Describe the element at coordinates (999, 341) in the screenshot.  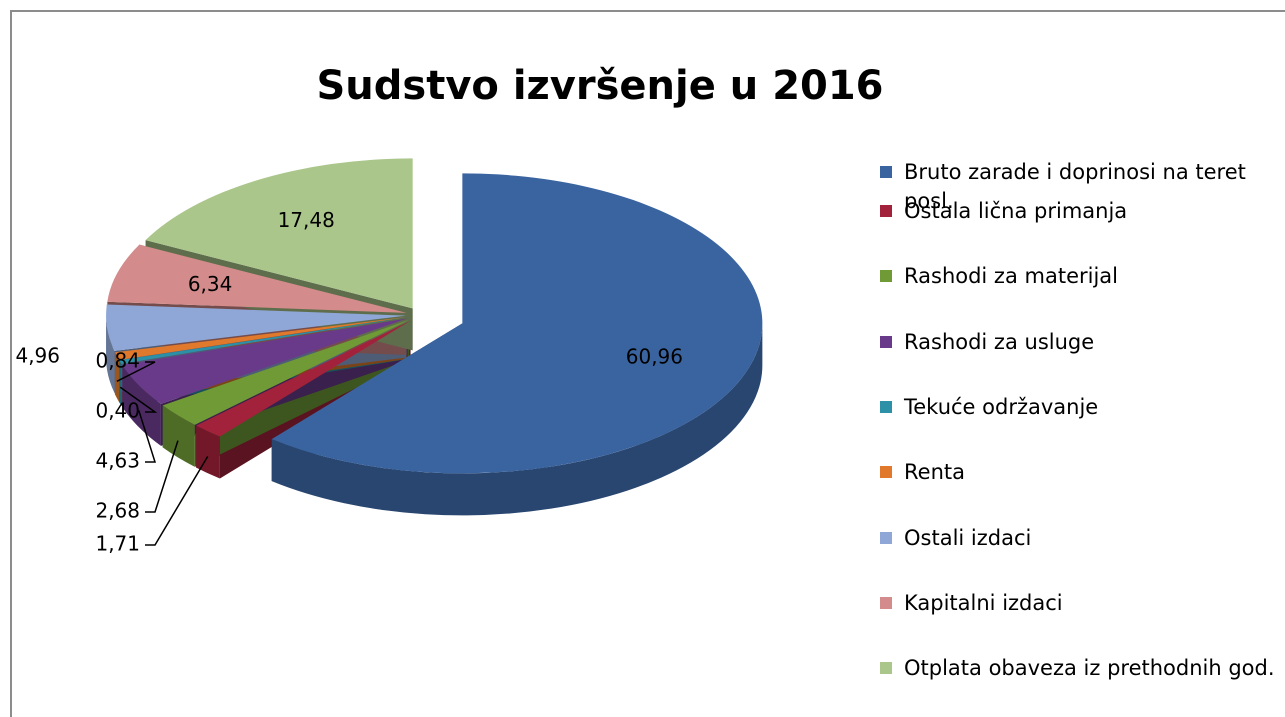
I see `legend-label: Rashodi za usluge` at that location.